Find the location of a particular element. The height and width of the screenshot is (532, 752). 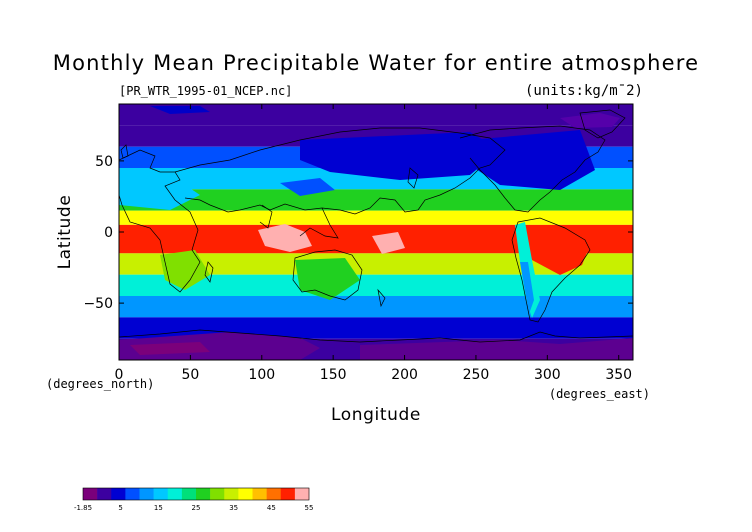

coast-europe-africa is located at coordinates (160, 221).